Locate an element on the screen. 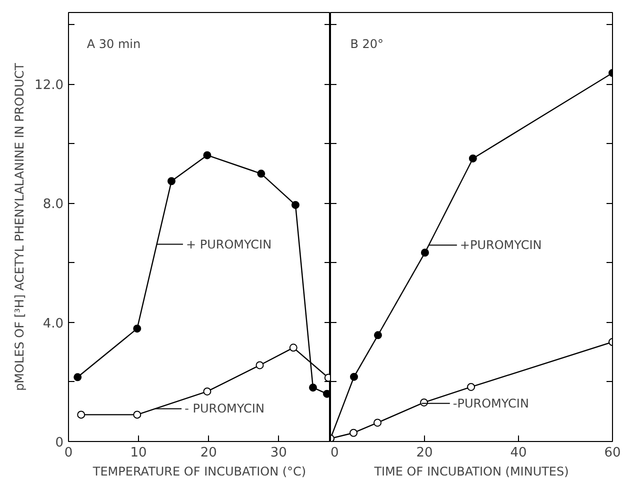 This screenshot has height=481, width=634. y-tick-label: 12.0 is located at coordinates (49, 85).